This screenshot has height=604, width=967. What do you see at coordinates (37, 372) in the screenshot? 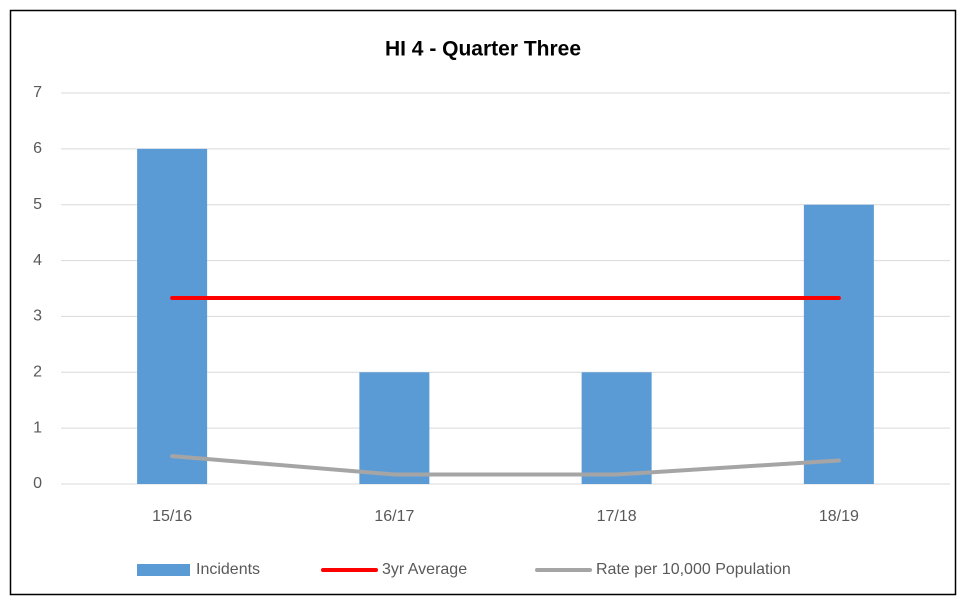
I see `y-tick-label: 2` at bounding box center [37, 372].